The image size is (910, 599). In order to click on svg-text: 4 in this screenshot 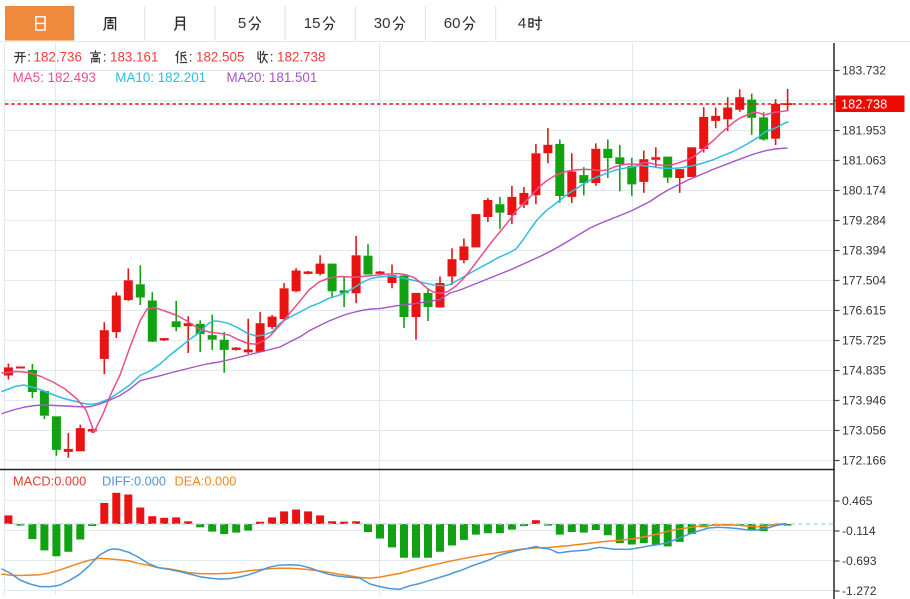, I will do `click(522, 23)`.